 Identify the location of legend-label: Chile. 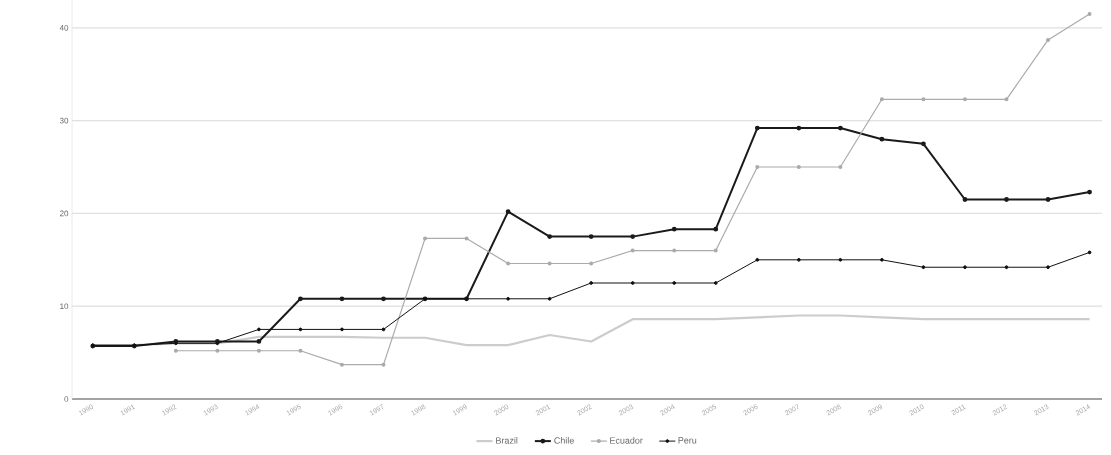
(564, 440).